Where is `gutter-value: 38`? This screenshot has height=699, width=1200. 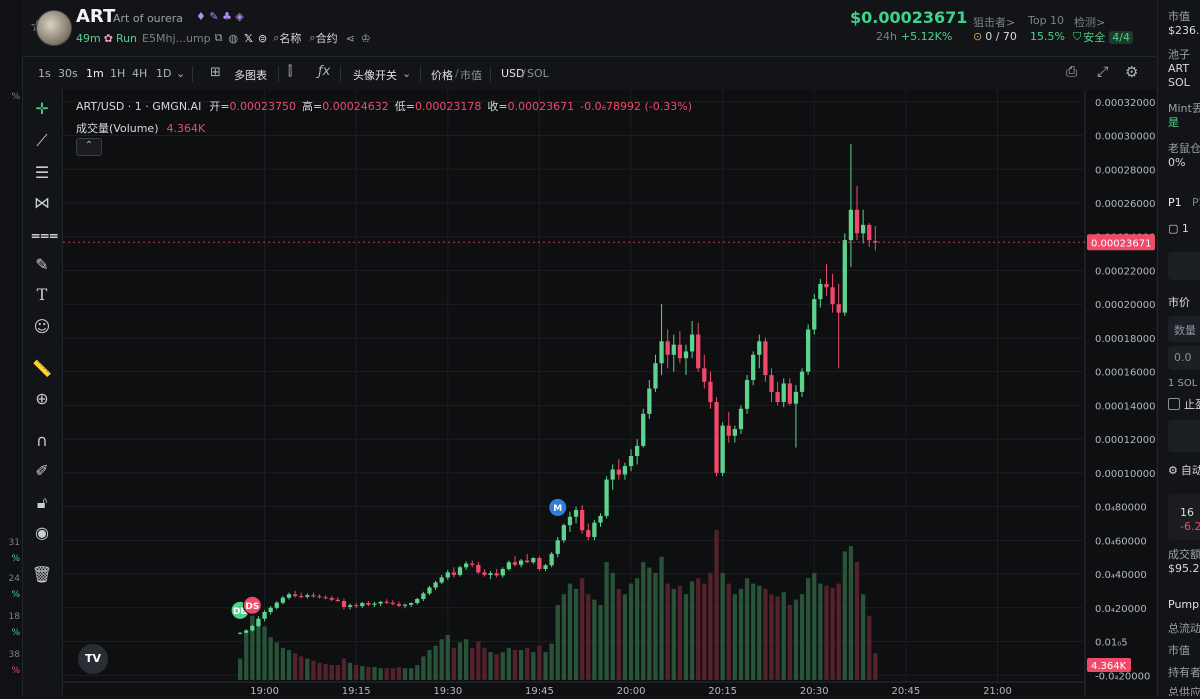 gutter-value: 38 is located at coordinates (14, 655).